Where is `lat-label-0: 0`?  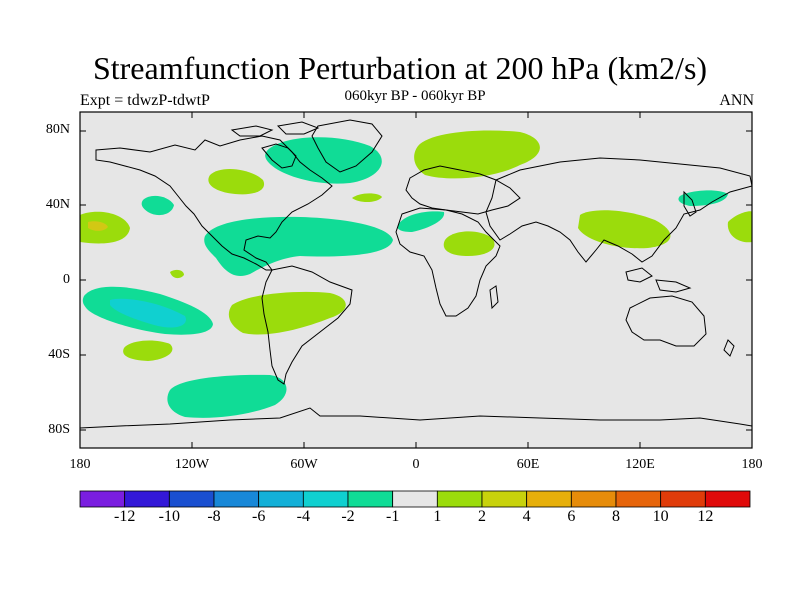 lat-label-0: 0 is located at coordinates (66, 279).